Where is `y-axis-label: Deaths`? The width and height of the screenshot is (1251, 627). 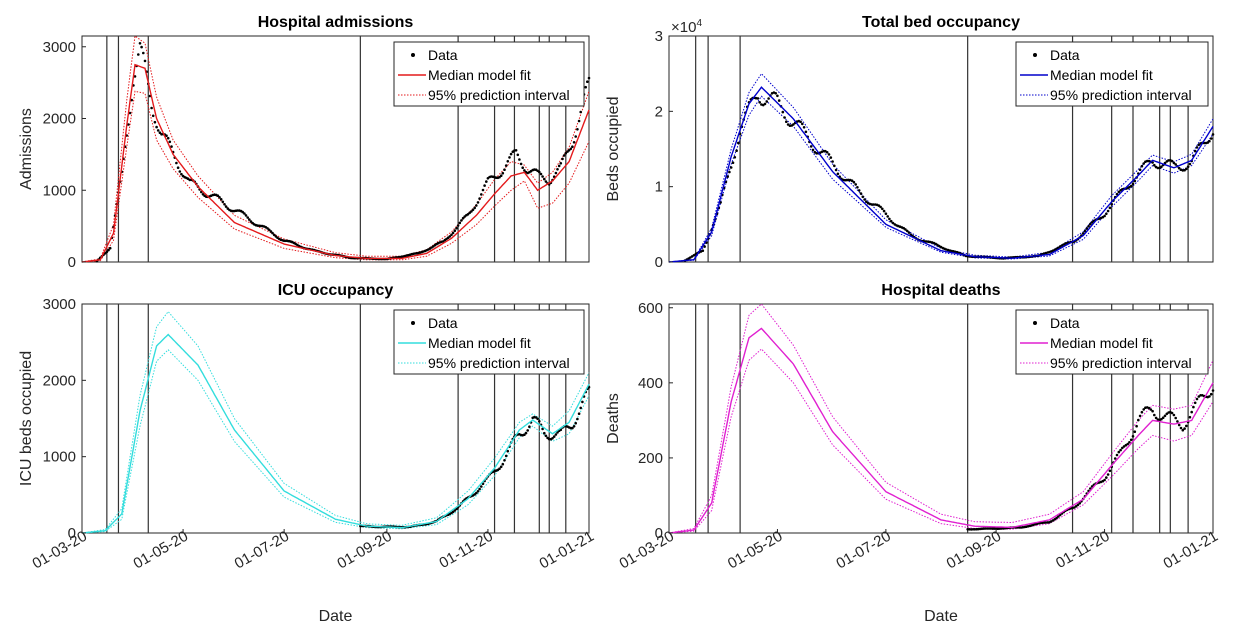
y-axis-label: Deaths is located at coordinates (613, 418).